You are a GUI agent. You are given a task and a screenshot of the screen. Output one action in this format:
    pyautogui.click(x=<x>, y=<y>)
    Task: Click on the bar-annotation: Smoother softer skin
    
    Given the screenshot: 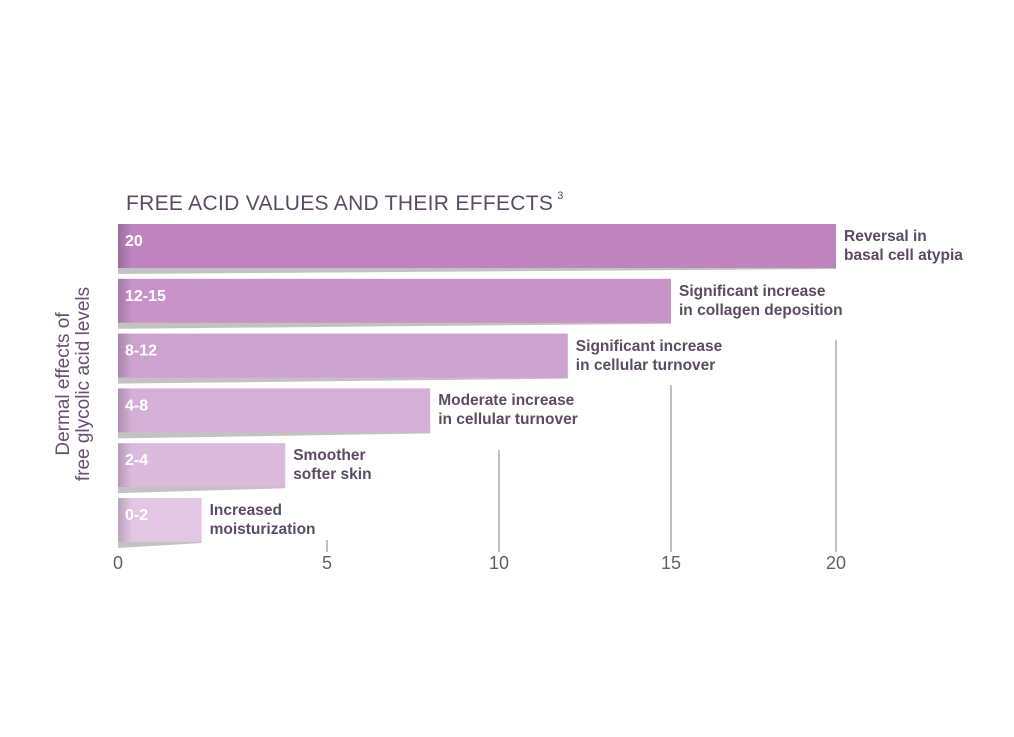 What is the action you would take?
    pyautogui.click(x=332, y=465)
    